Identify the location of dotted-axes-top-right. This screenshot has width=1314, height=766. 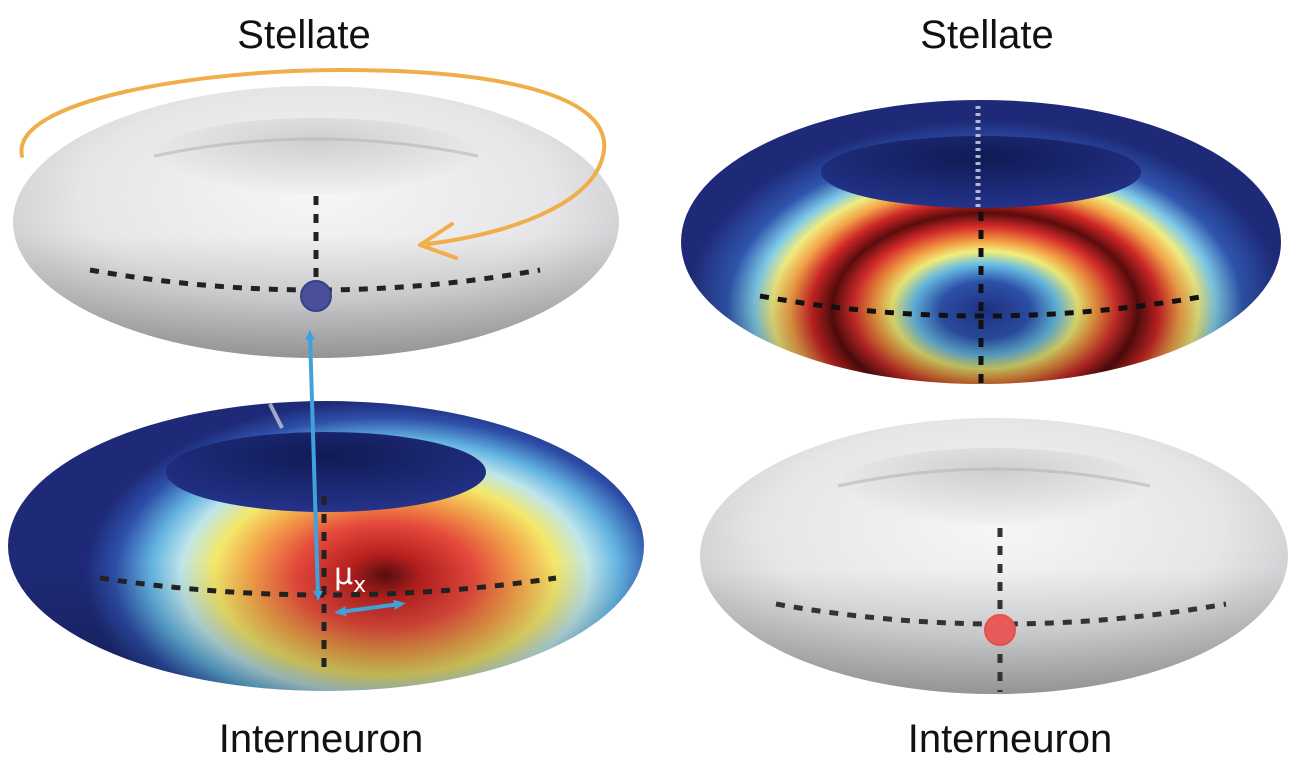
(983, 298).